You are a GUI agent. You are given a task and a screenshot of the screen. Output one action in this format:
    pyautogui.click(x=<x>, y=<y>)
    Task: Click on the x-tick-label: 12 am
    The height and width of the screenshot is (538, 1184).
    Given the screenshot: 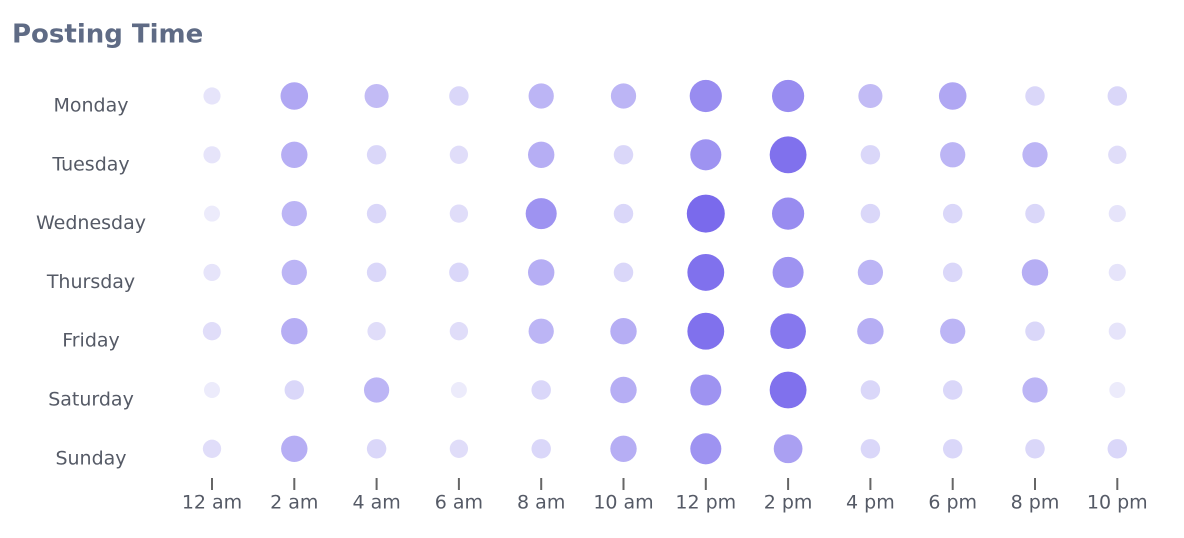 What is the action you would take?
    pyautogui.click(x=212, y=503)
    